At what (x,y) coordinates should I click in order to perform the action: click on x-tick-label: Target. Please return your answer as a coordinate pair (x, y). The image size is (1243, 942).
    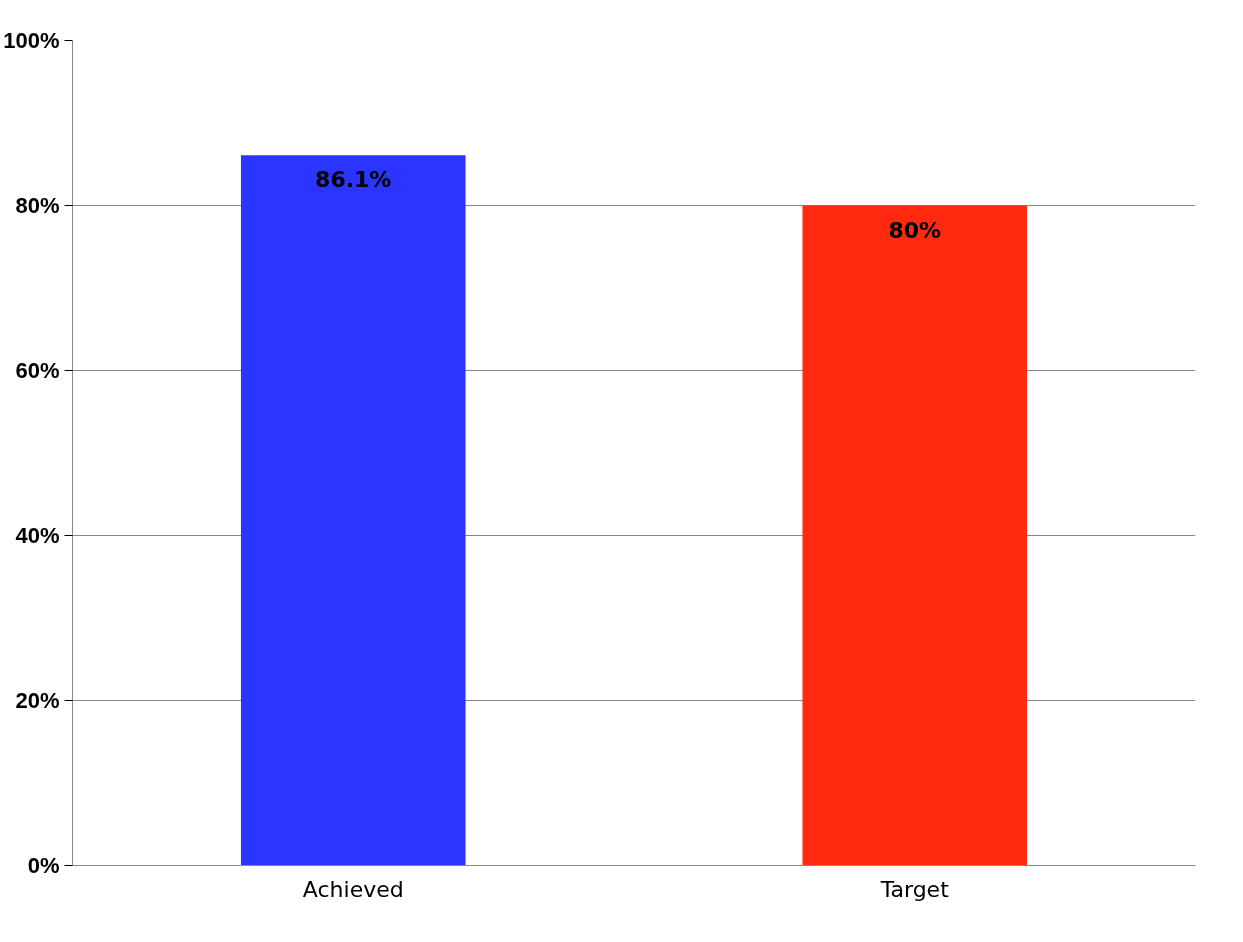
    Looking at the image, I should click on (914, 889).